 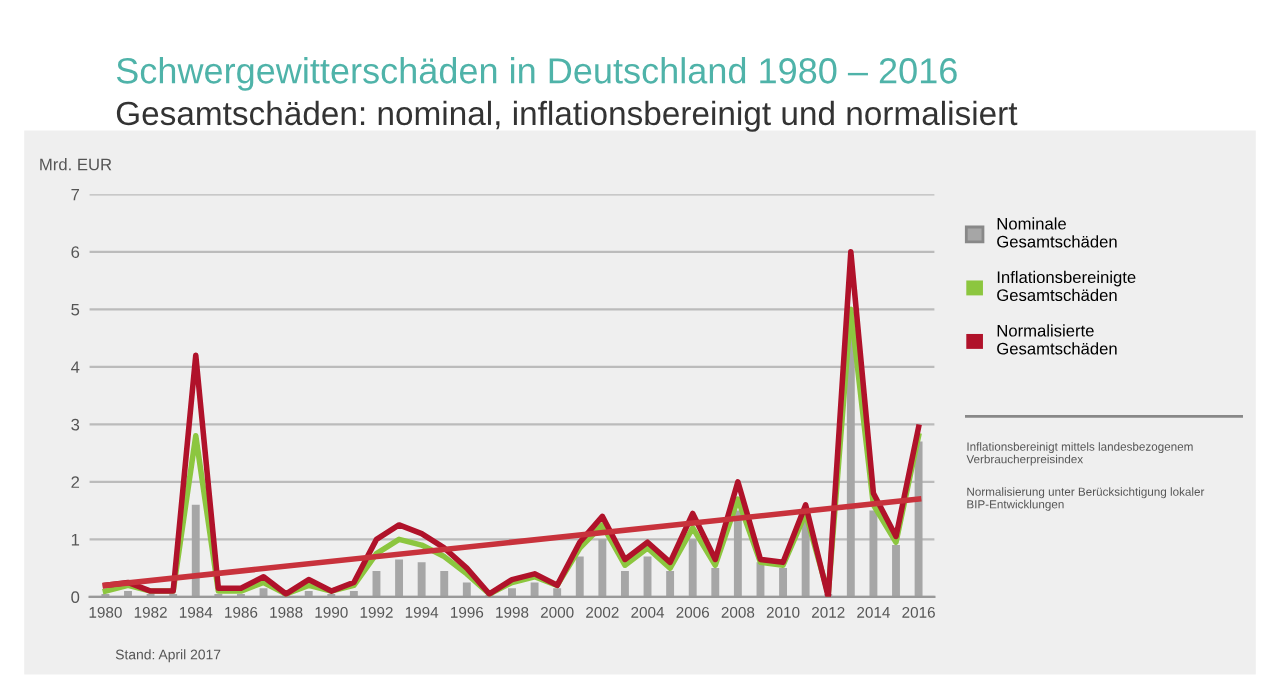 I want to click on legend-label: Inflationsbereinigte Gesamtschäden, so click(x=1066, y=286).